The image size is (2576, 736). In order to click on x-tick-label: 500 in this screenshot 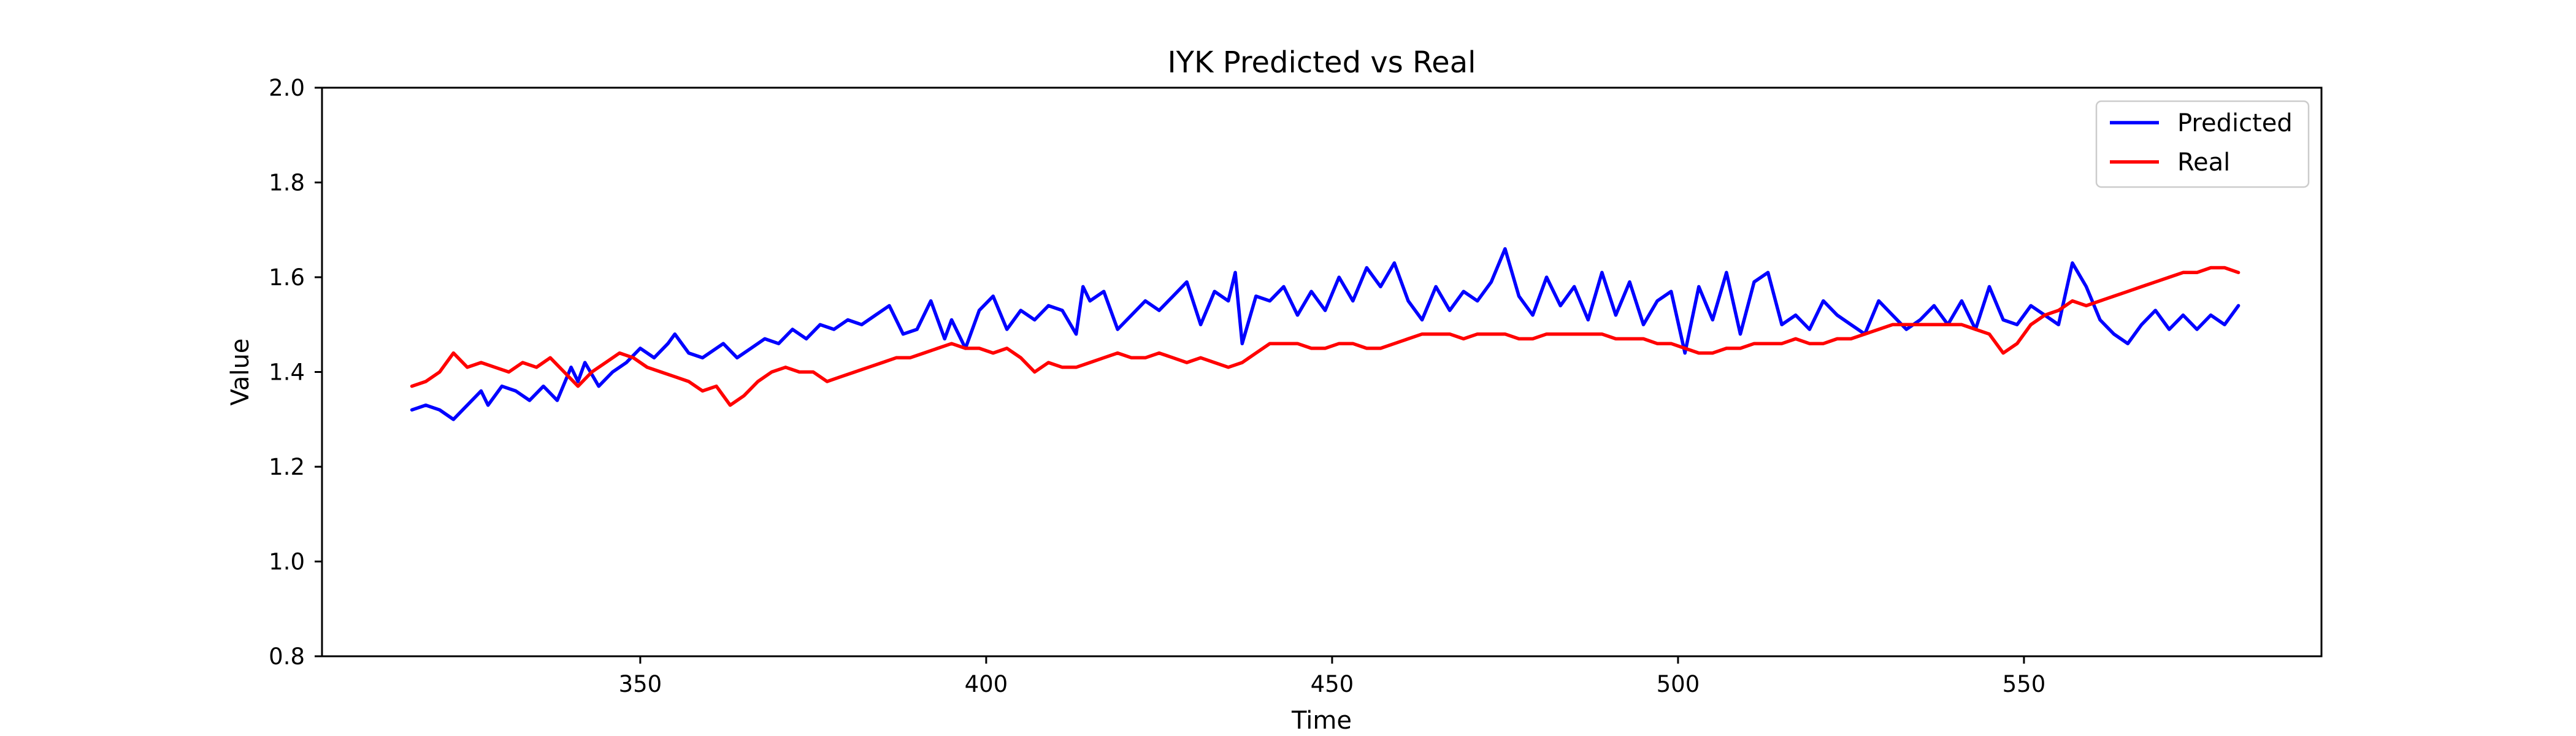, I will do `click(1678, 684)`.